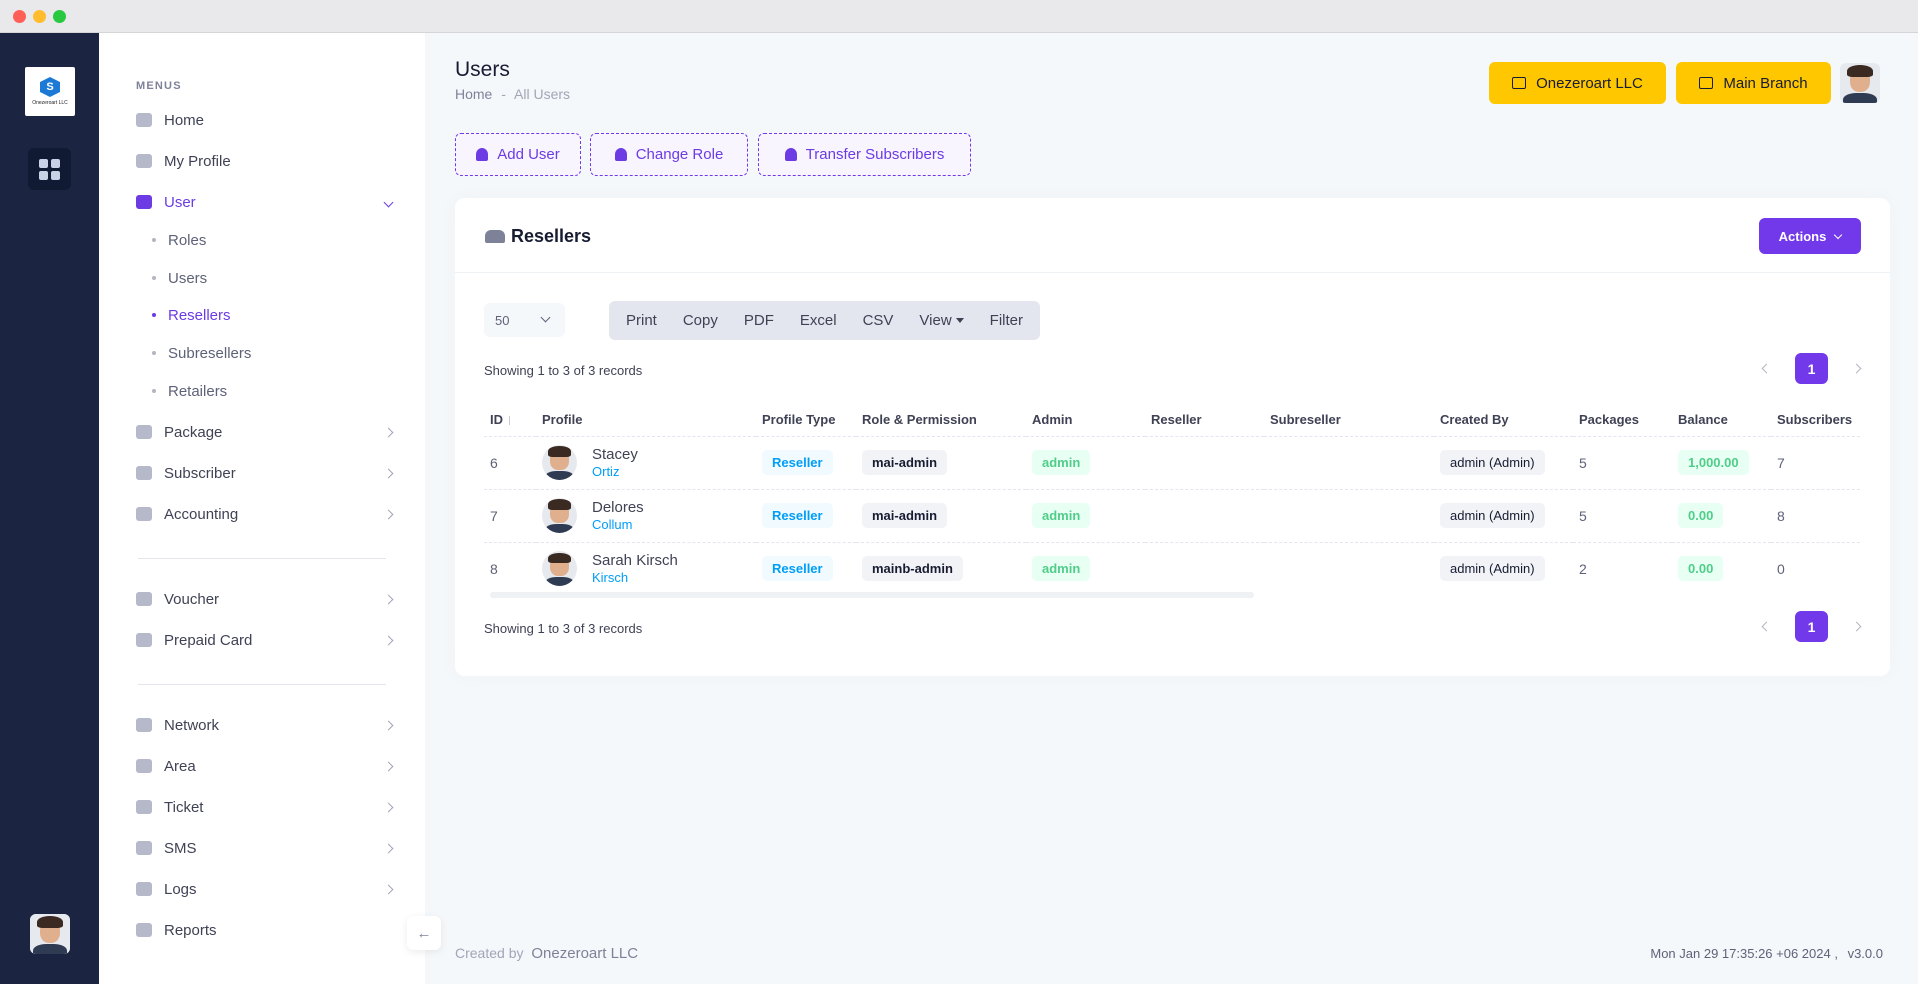  What do you see at coordinates (265, 848) in the screenshot?
I see `sidebar-item-sms: SMS` at bounding box center [265, 848].